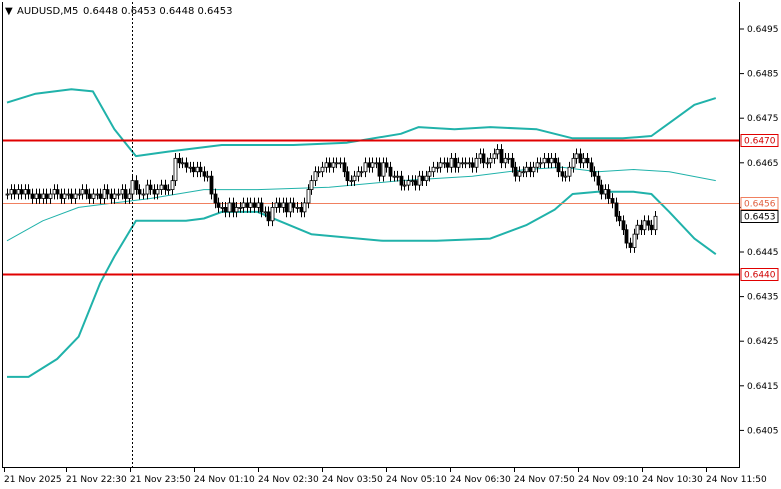 This screenshot has height=489, width=781. What do you see at coordinates (763, 30) in the screenshot?
I see `price-tick-label: 0.6495` at bounding box center [763, 30].